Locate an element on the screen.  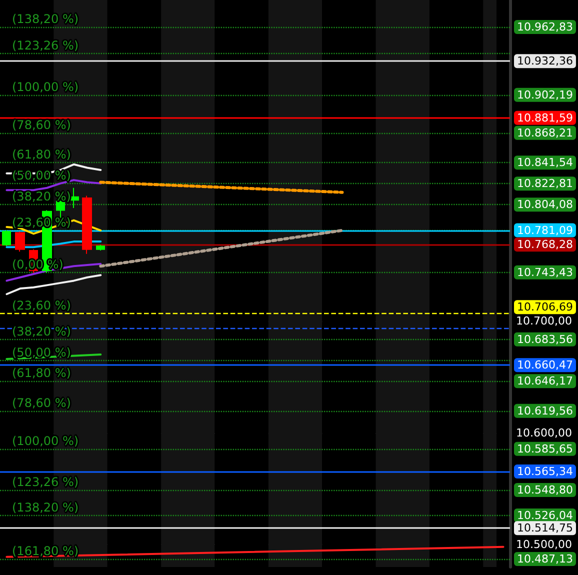
ref-line-label: 10.743,43 is located at coordinates (545, 272).